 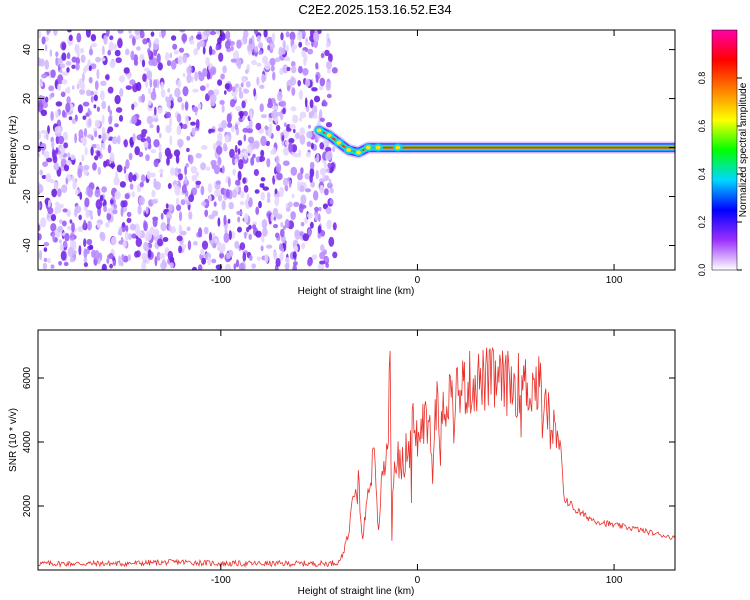 What do you see at coordinates (494, 141) in the screenshot?
I see `spectrogram-ridge` at bounding box center [494, 141].